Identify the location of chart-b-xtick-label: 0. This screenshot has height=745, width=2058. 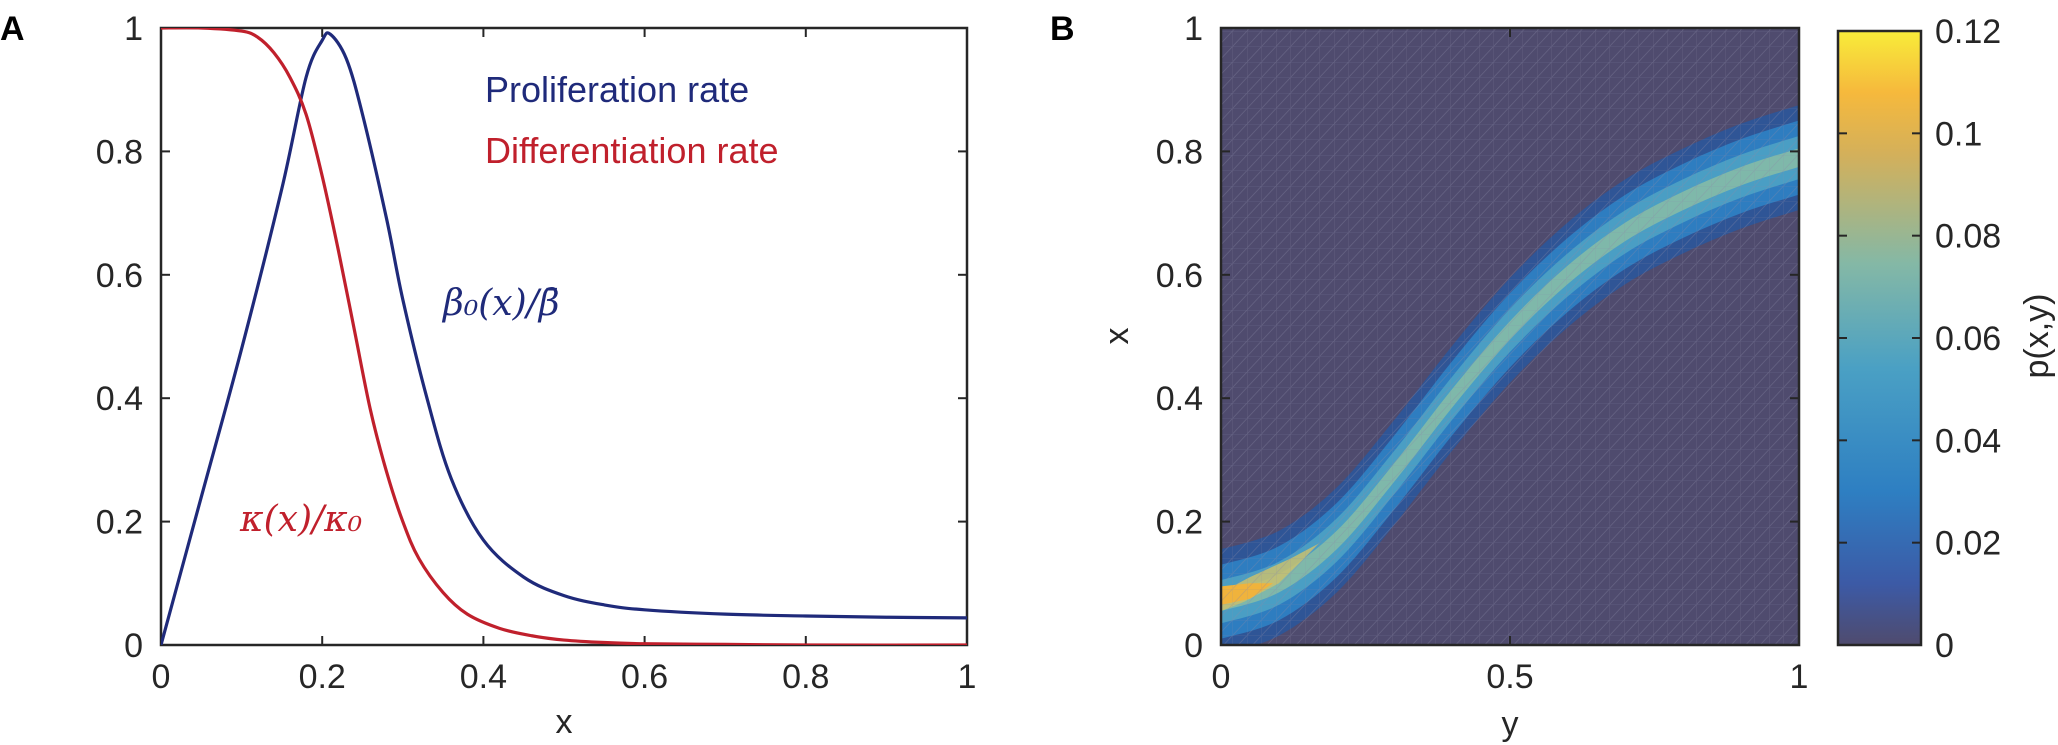
(1221, 677).